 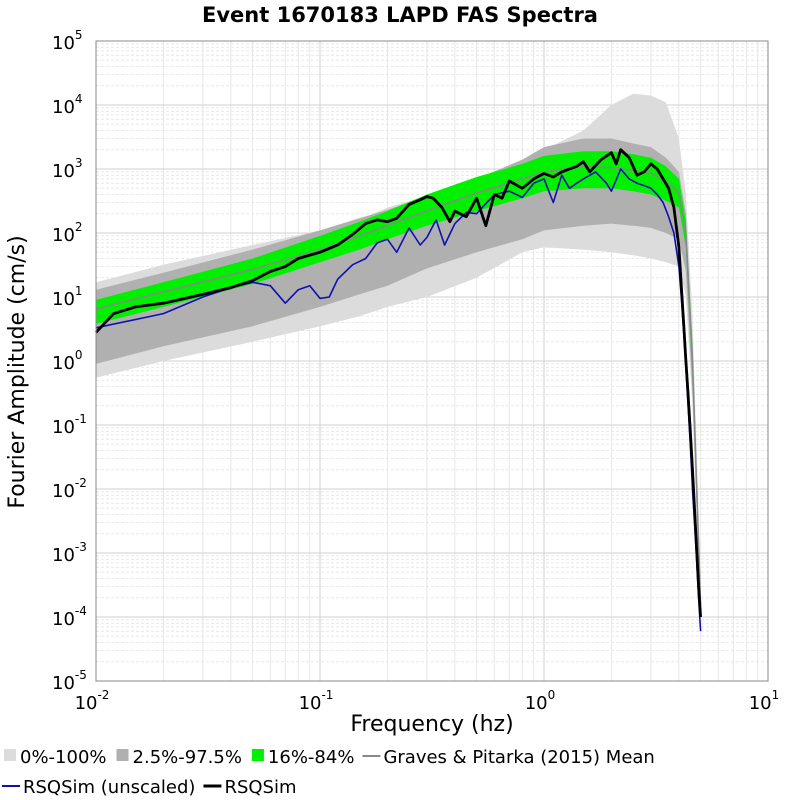 What do you see at coordinates (67, 361) in the screenshot?
I see `y-tick-label: 10⁰` at bounding box center [67, 361].